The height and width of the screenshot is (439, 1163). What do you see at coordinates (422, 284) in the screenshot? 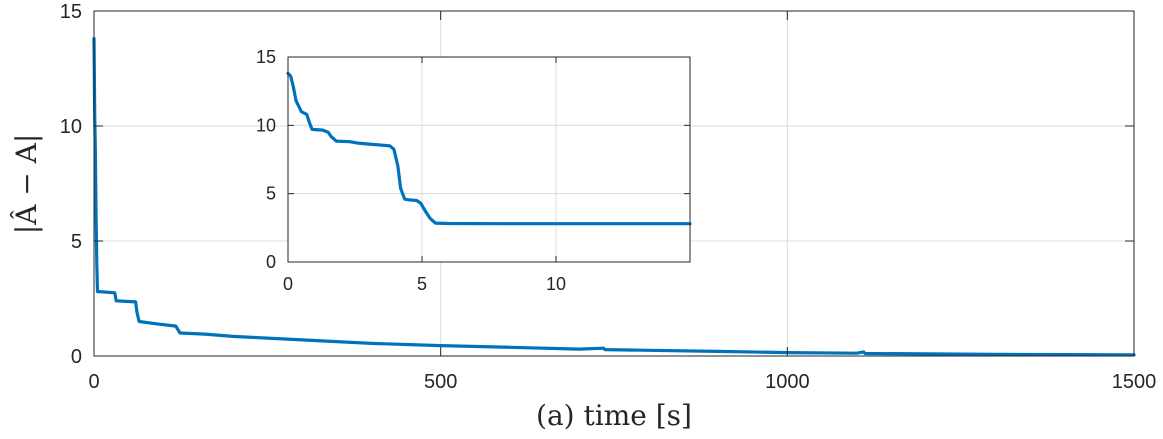
I see `x-tick-label: 5` at bounding box center [422, 284].